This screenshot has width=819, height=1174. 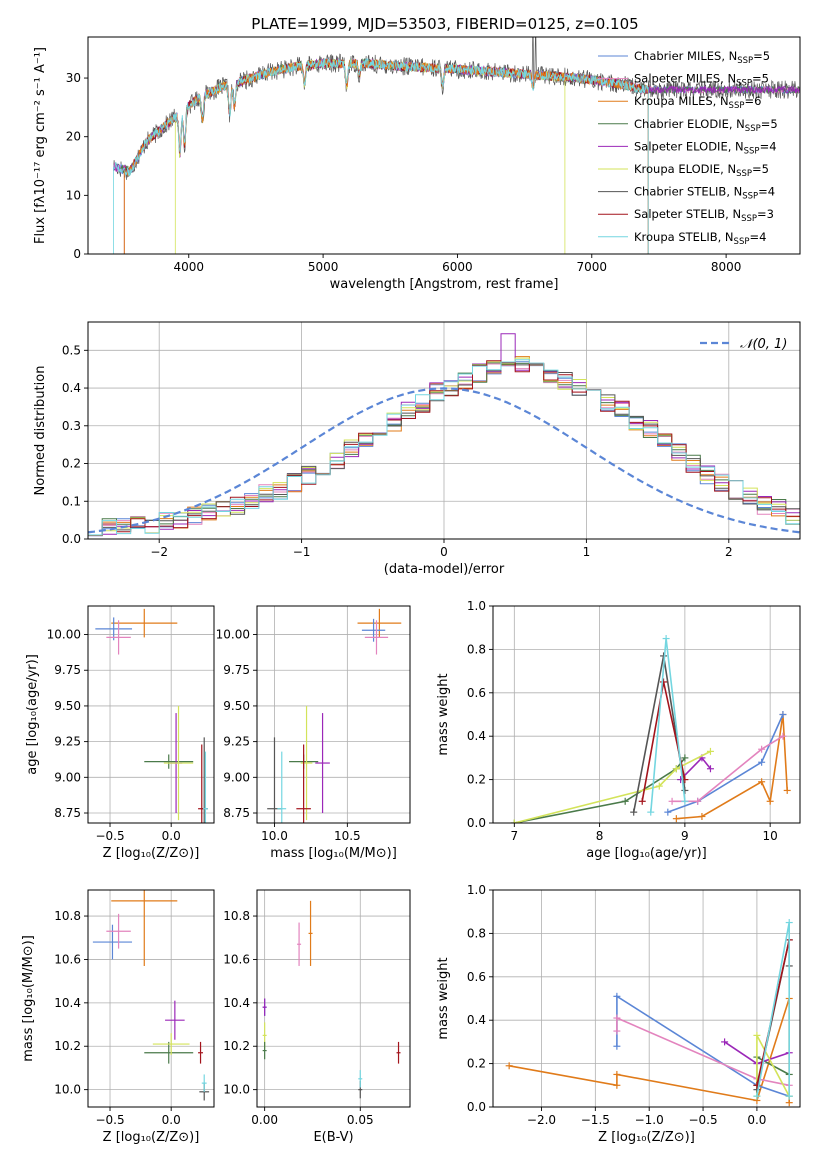 I want to click on legend-label: Salpeter STELIB, N, so click(x=687, y=214).